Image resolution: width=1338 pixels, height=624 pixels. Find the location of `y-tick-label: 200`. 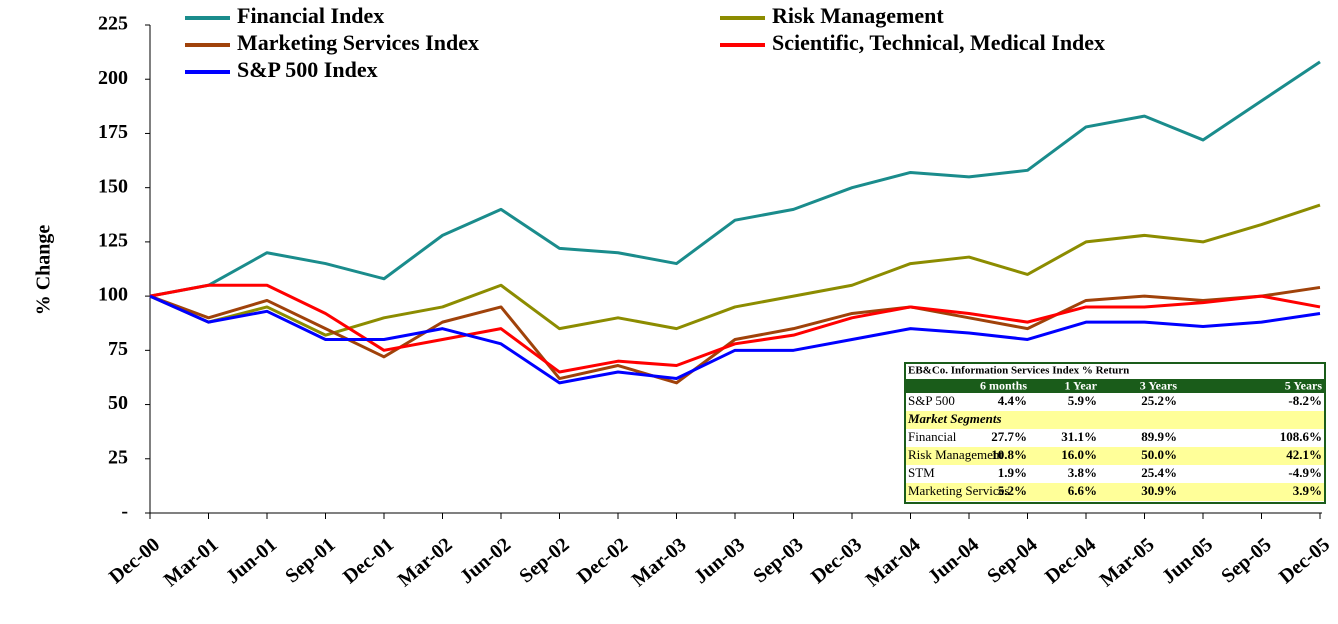

y-tick-label: 200 is located at coordinates (113, 78).